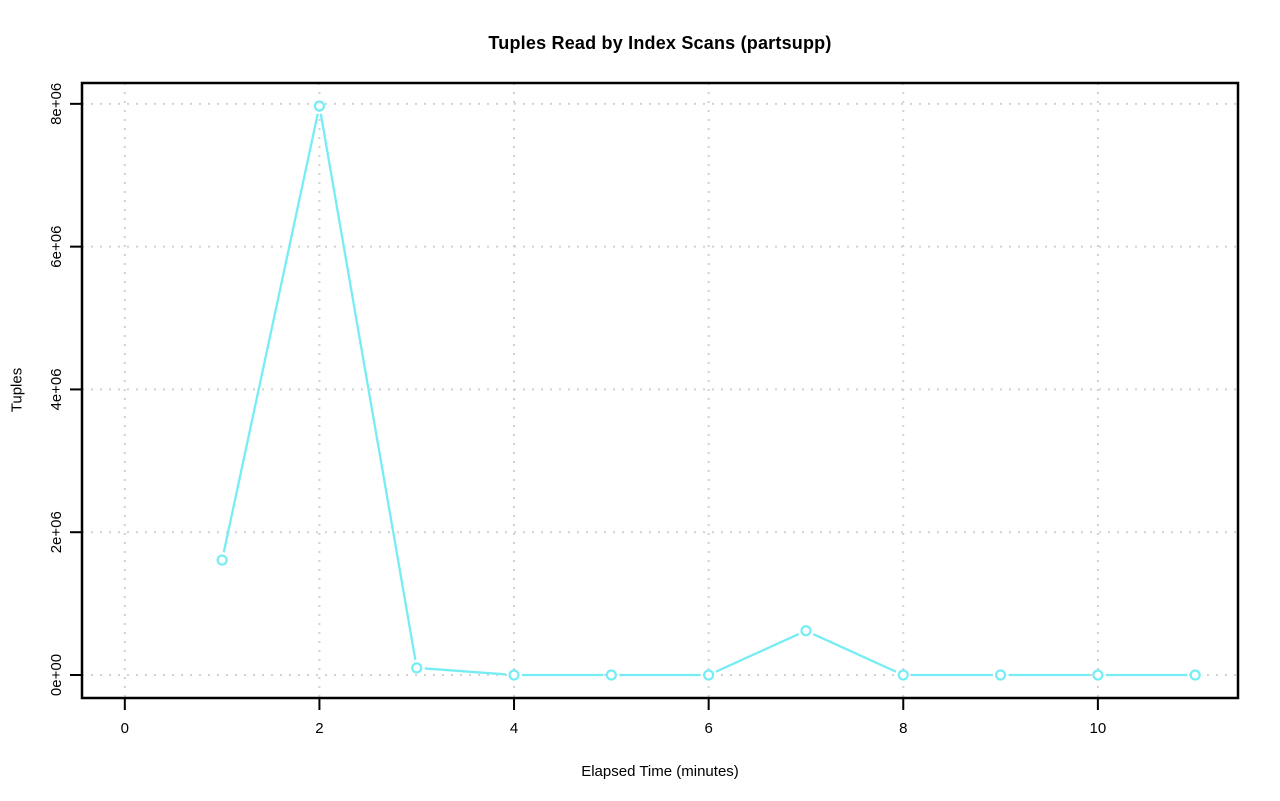  Describe the element at coordinates (1098, 728) in the screenshot. I see `x-tick-label: 10` at that location.